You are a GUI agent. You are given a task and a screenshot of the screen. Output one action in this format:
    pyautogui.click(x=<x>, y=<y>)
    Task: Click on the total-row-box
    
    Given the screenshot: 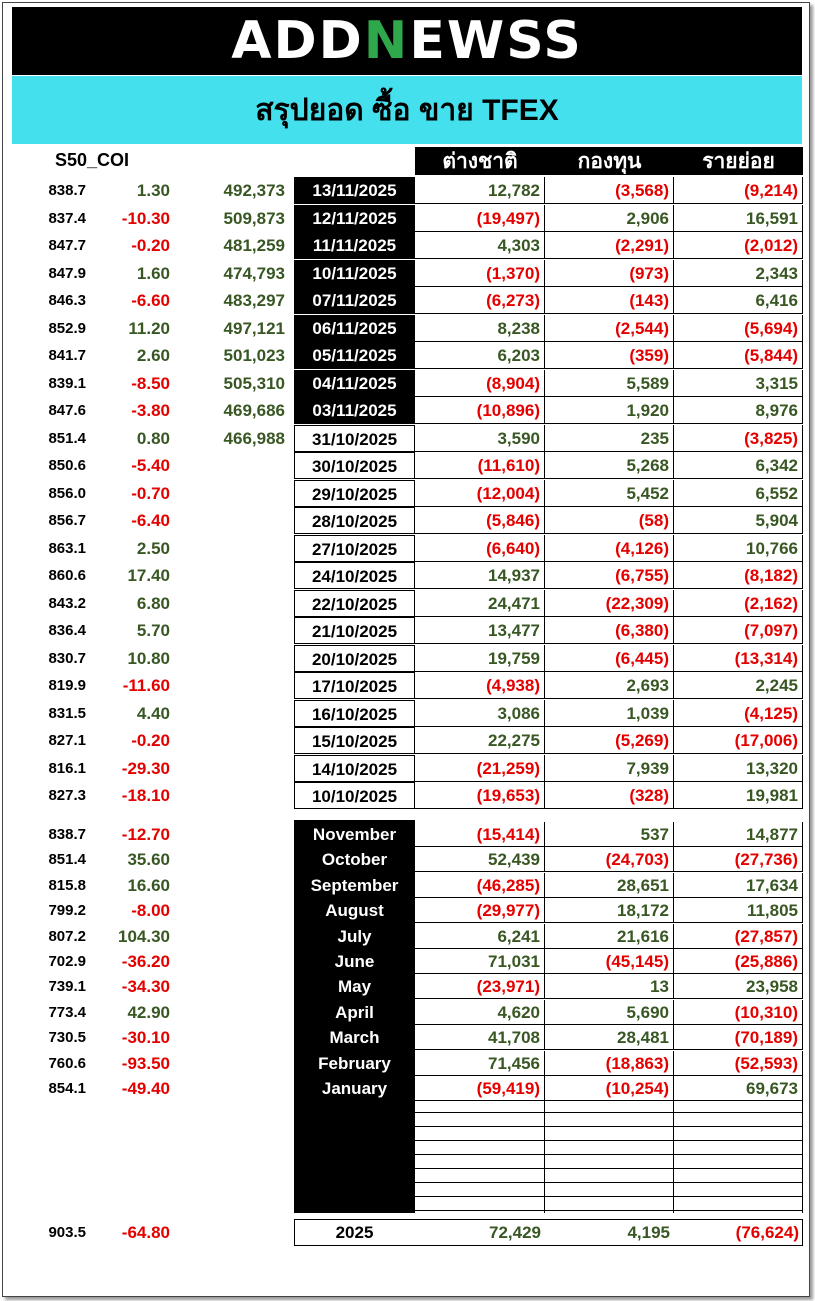 What is the action you would take?
    pyautogui.click(x=548, y=1232)
    